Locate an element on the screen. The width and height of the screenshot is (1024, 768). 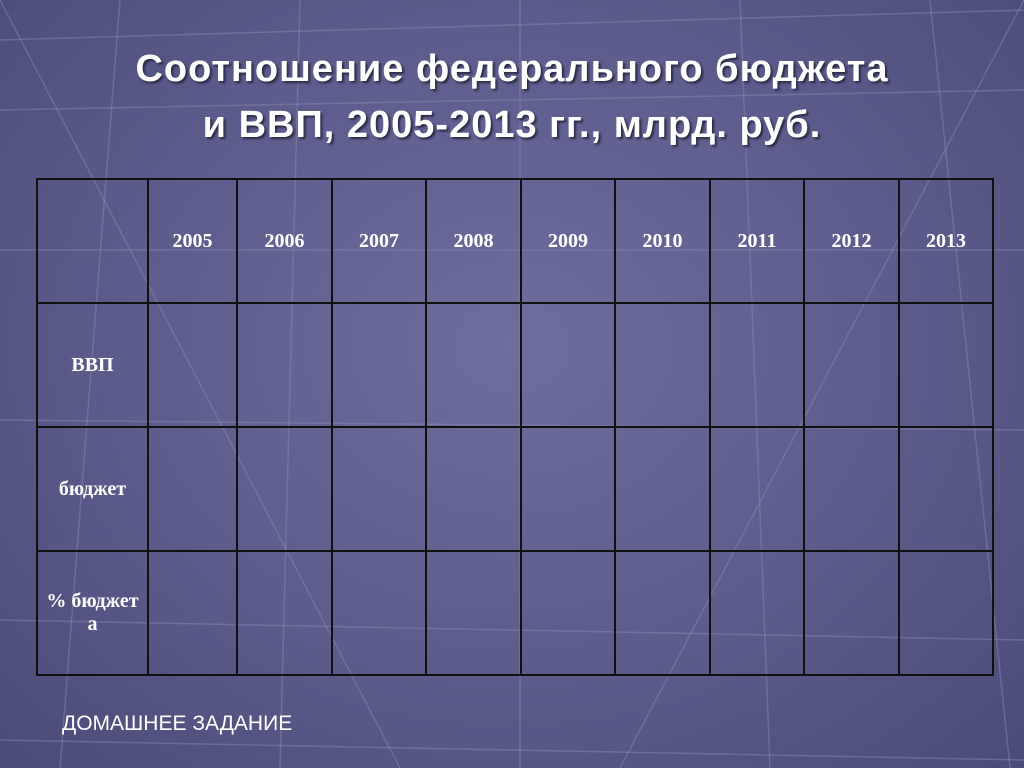
column-header: 2006 is located at coordinates (284, 241).